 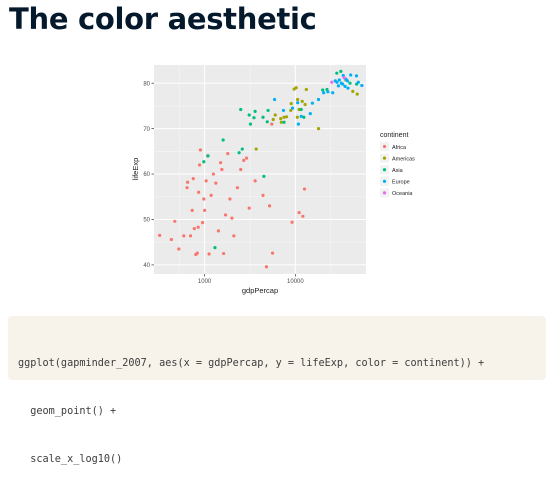 I want to click on y-tick-label: 80, so click(x=146, y=84).